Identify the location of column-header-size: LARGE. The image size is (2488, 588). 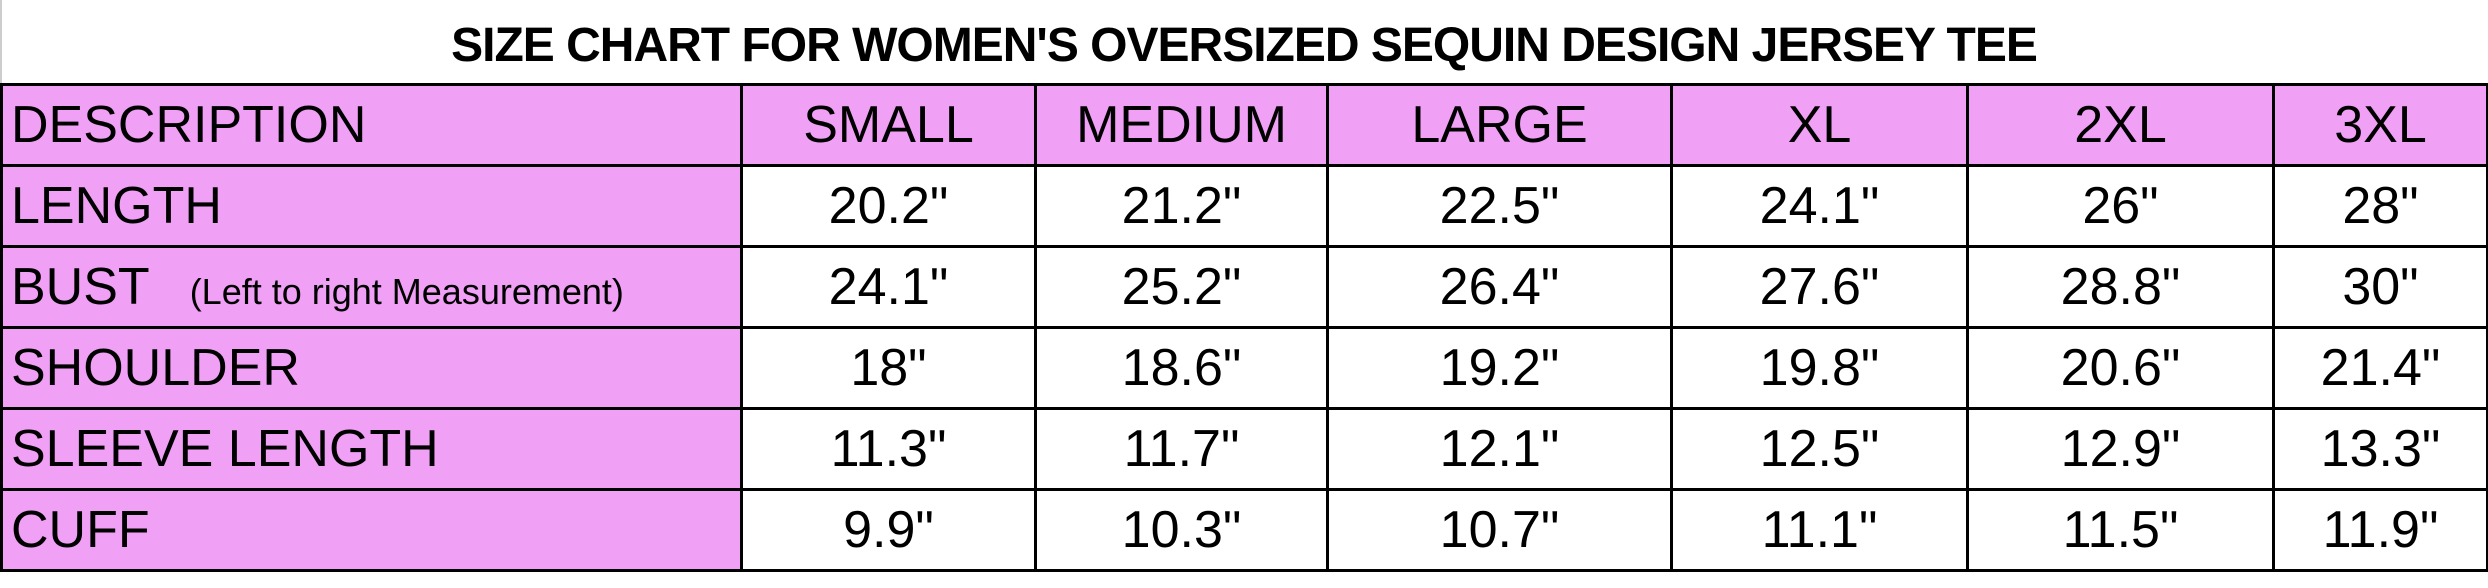
(1499, 125).